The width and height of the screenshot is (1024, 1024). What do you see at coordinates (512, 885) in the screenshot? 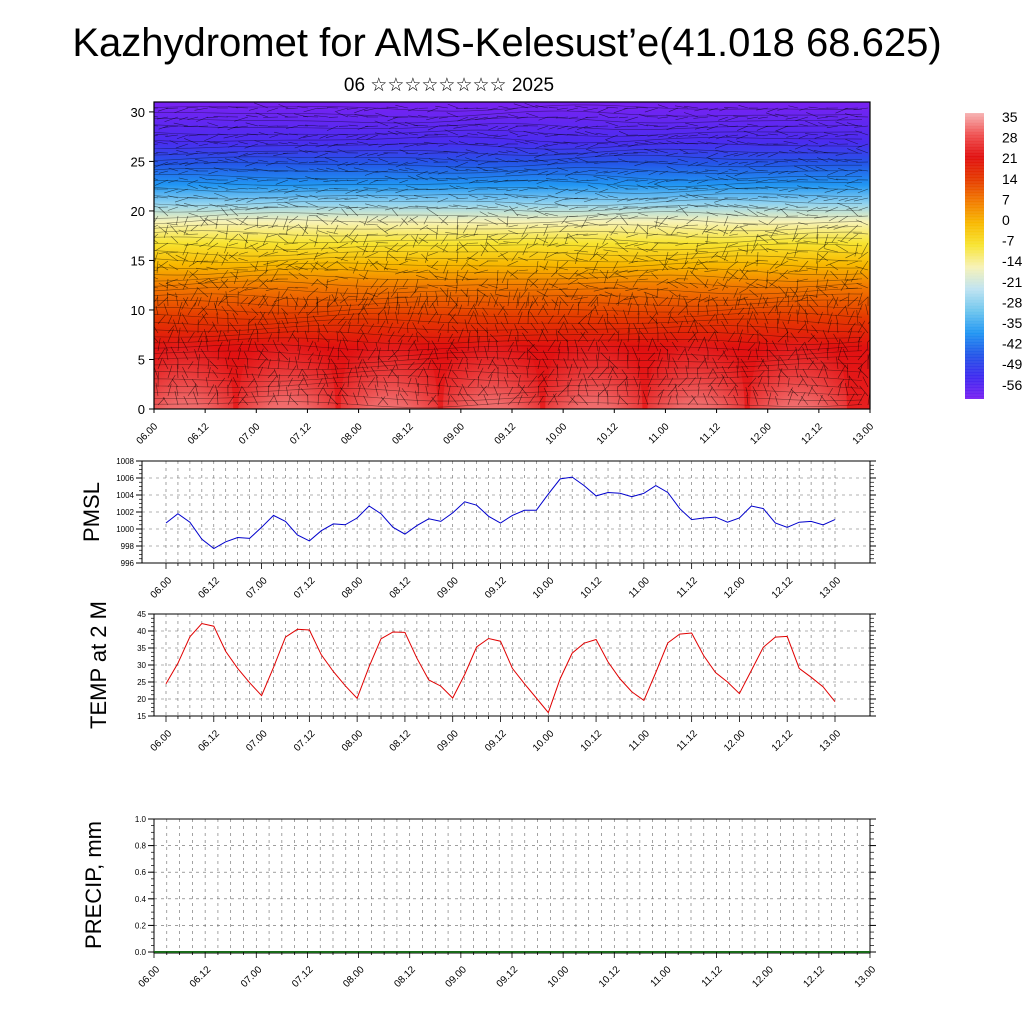
I see `precip-grid` at bounding box center [512, 885].